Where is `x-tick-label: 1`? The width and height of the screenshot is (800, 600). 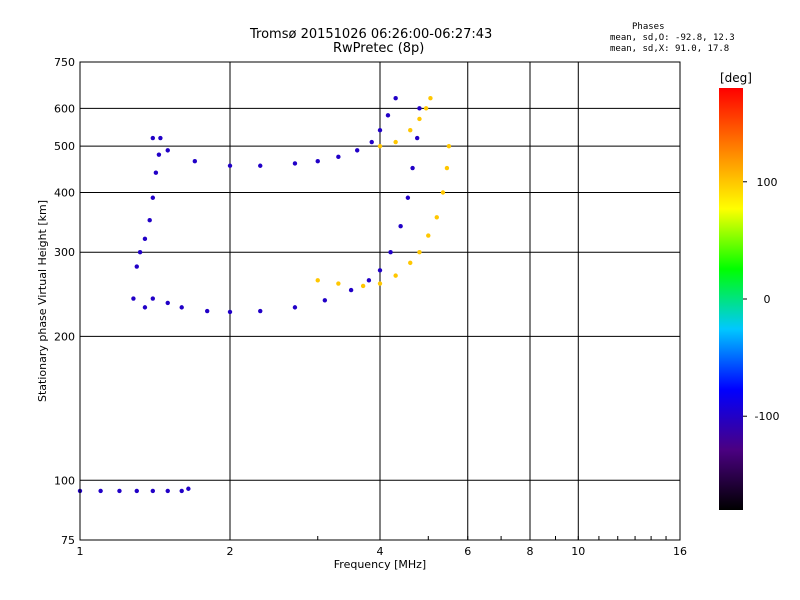
x-tick-label: 1 is located at coordinates (80, 551).